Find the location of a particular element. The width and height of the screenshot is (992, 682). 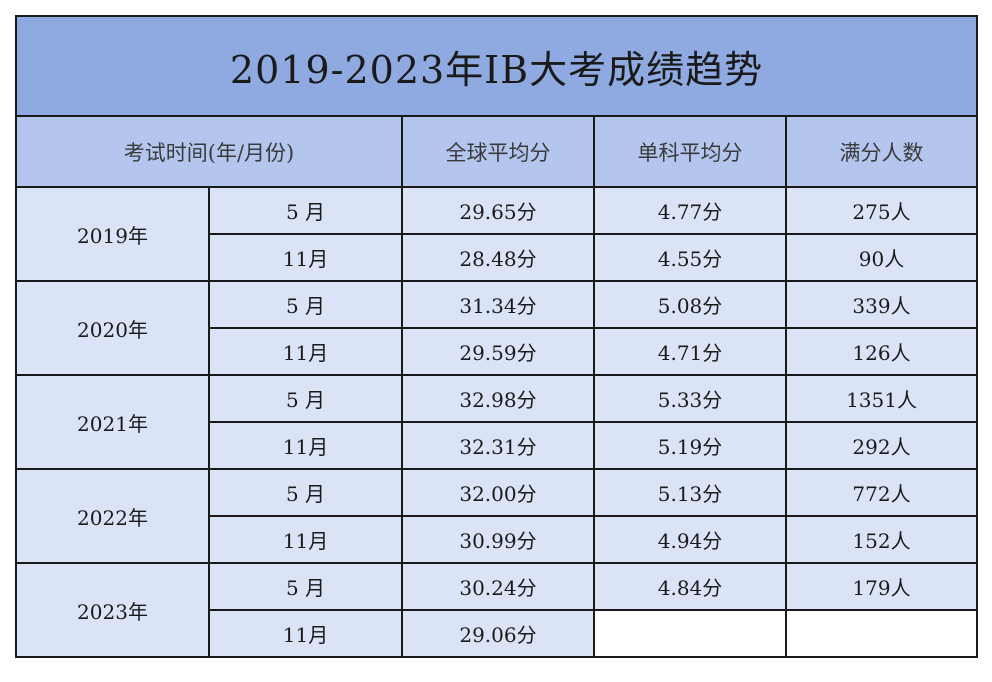

header-row: 考试时间(年/月份) 全球平均分 单科平均分 满分人数 is located at coordinates (497, 151).